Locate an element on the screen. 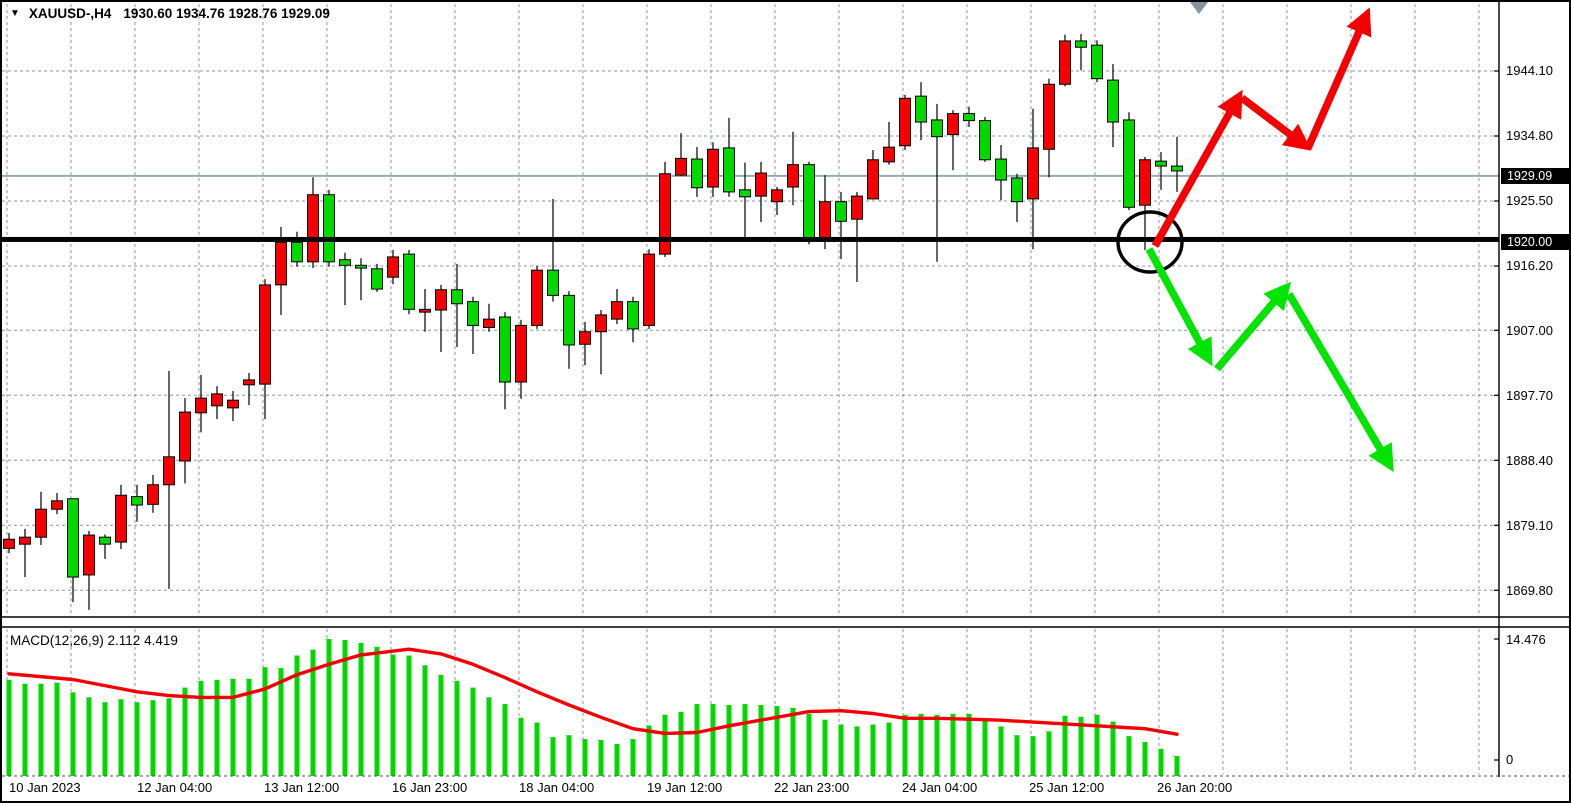 This screenshot has height=803, width=1571. symbol-dropdown-icon: ▼ is located at coordinates (15, 13).